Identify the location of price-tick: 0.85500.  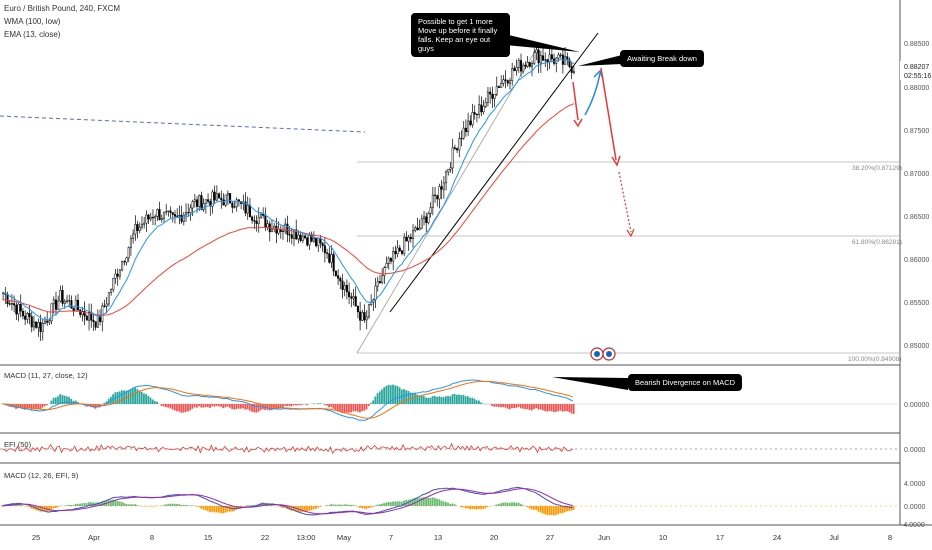
(916, 303).